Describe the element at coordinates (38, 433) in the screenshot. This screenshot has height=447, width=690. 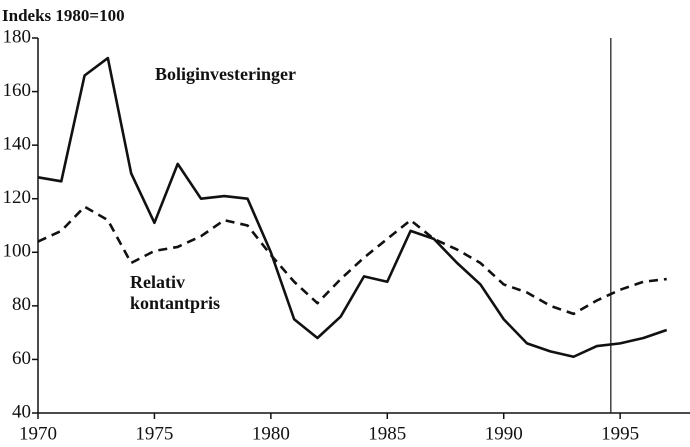
I see `x-tick-label: 1970` at that location.